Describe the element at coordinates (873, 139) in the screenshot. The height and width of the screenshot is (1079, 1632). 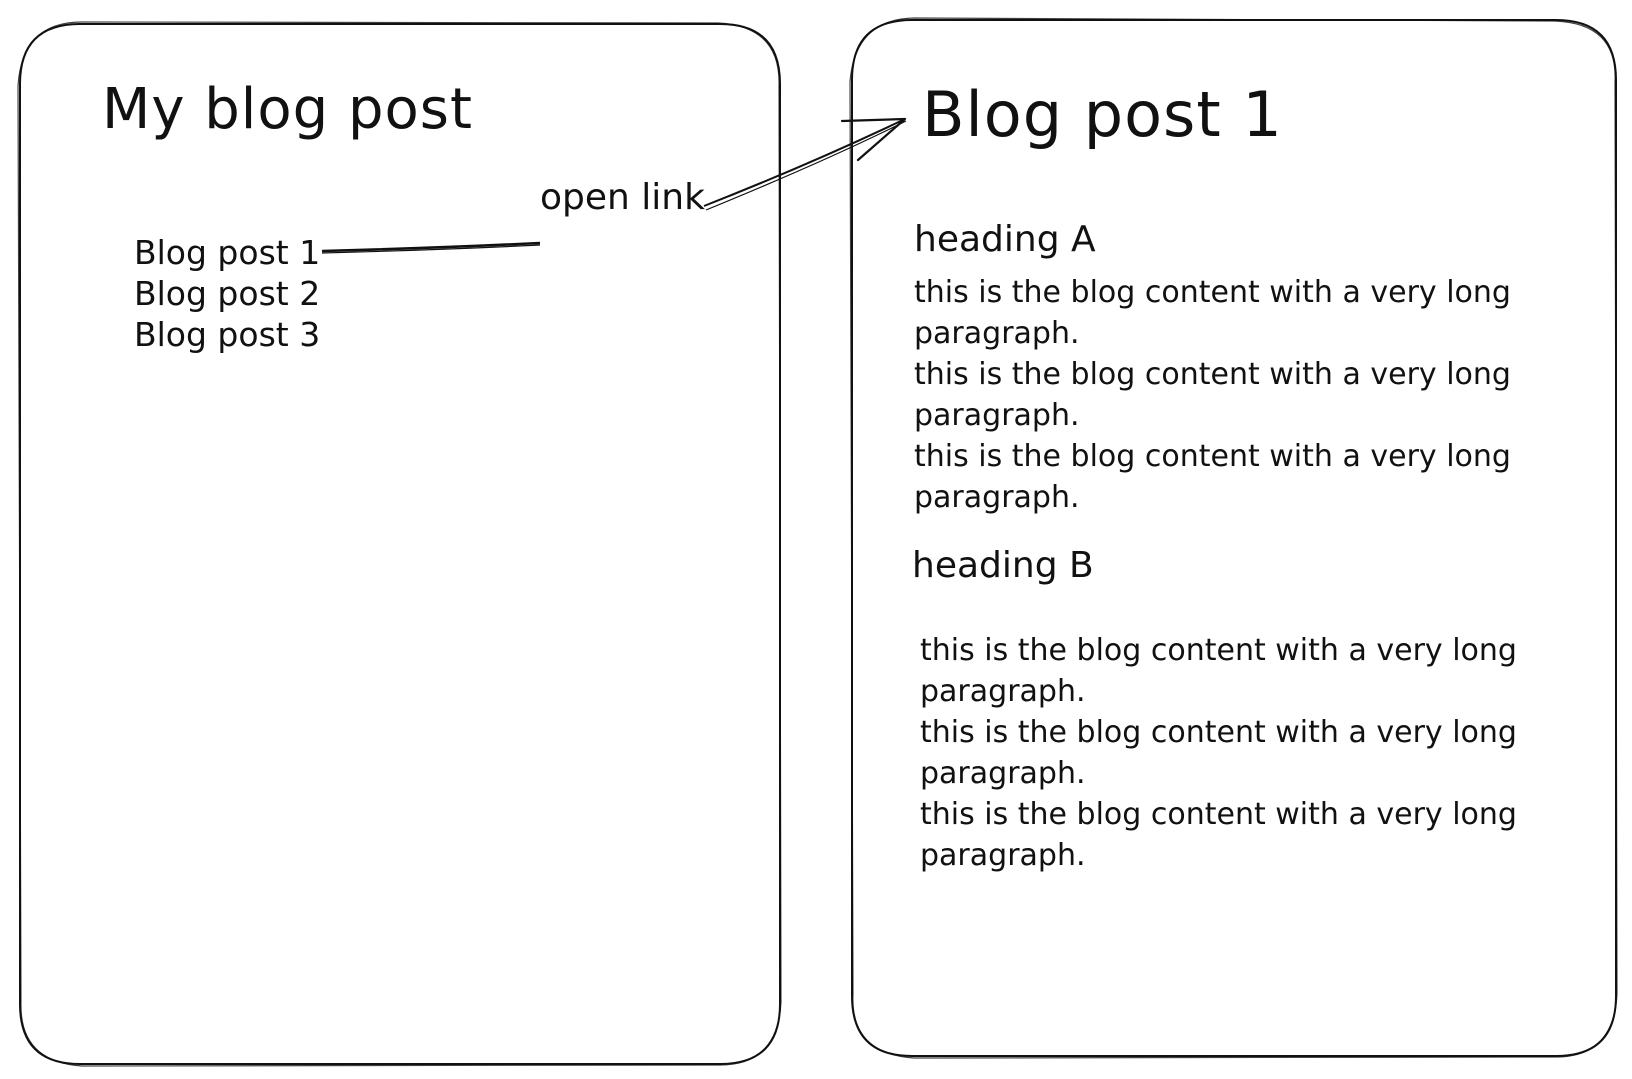
I see `open-link-arrowhead` at that location.